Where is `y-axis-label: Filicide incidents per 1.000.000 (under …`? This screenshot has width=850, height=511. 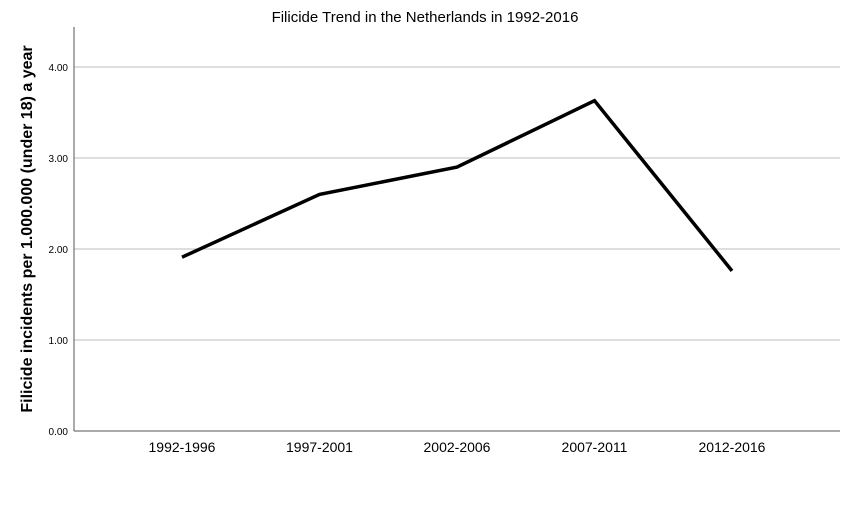 y-axis-label: Filicide incidents per 1.000.000 (under … is located at coordinates (27, 228).